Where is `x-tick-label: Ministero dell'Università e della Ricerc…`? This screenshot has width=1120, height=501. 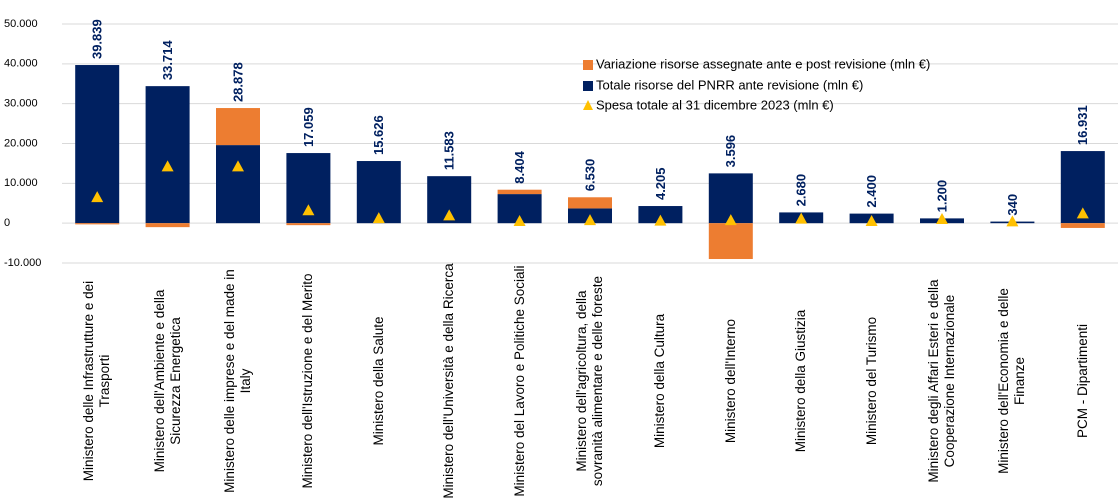
x-tick-label: Ministero dell'Università e della Ricerc… is located at coordinates (449, 381).